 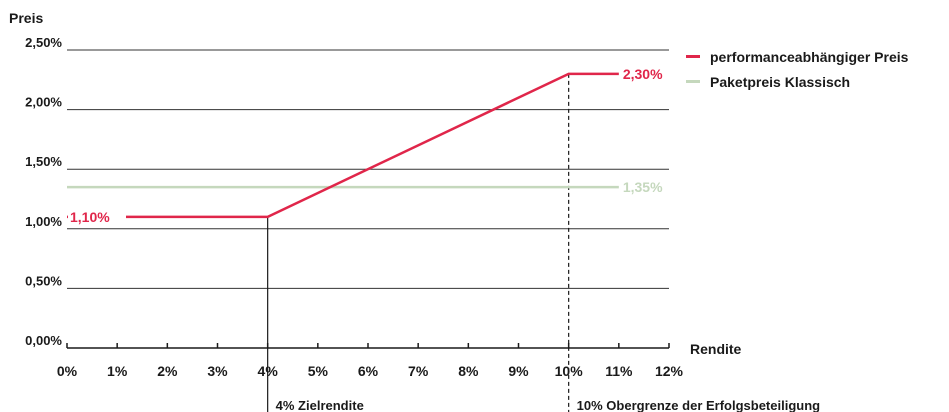 I want to click on legend-label: performanceabhängiger Preis, so click(x=809, y=56).